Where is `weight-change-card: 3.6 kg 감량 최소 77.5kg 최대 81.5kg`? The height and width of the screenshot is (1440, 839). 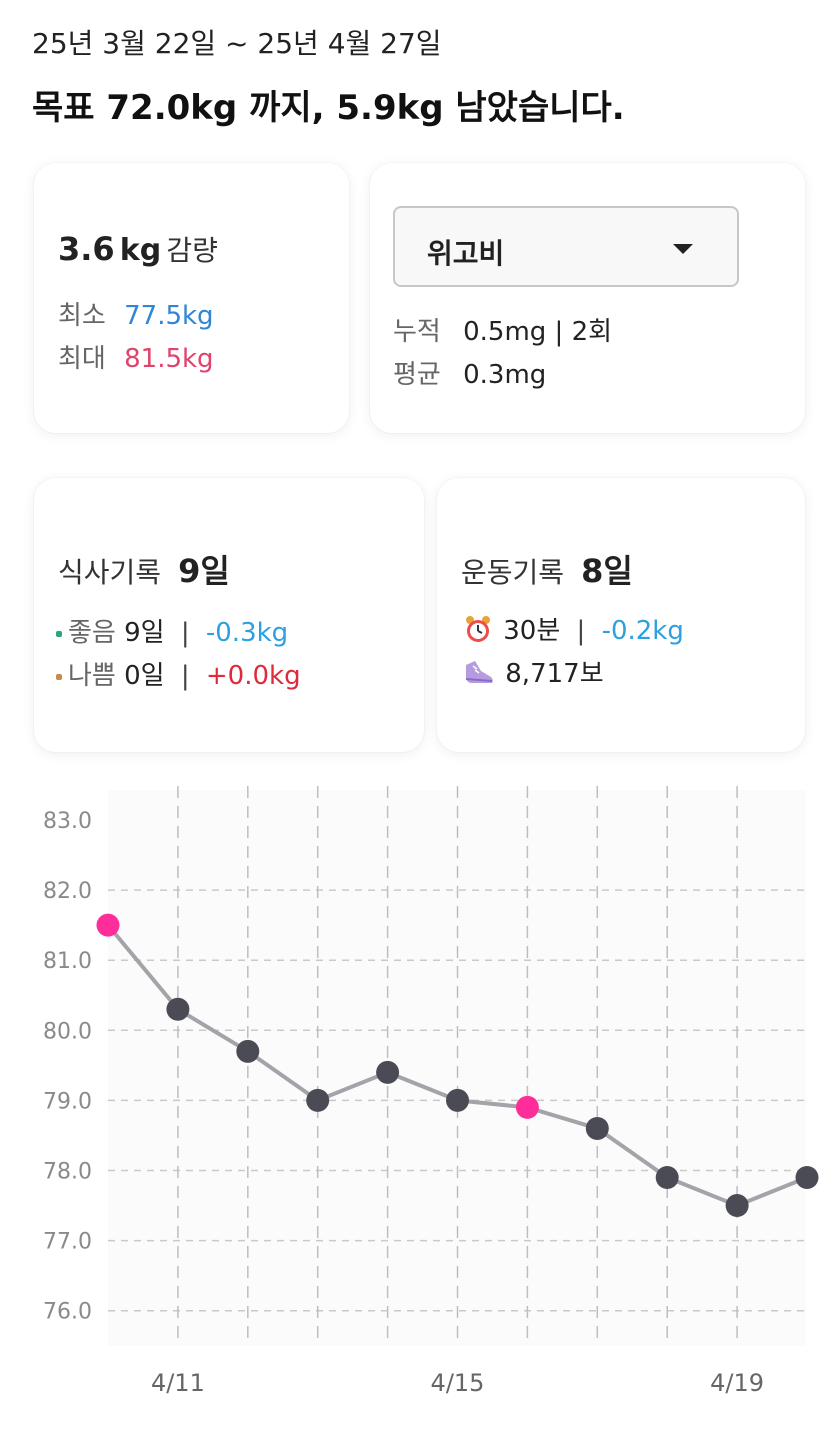
weight-change-card: 3.6 kg 감량 최소 77.5kg 최대 81.5kg is located at coordinates (191, 298).